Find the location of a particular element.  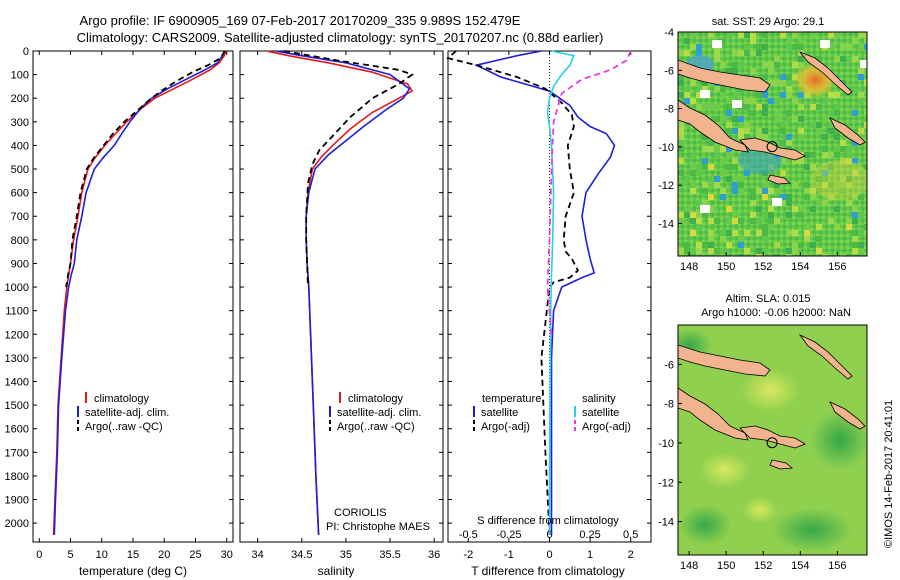

x-tick-label: 34.5 is located at coordinates (301, 555).